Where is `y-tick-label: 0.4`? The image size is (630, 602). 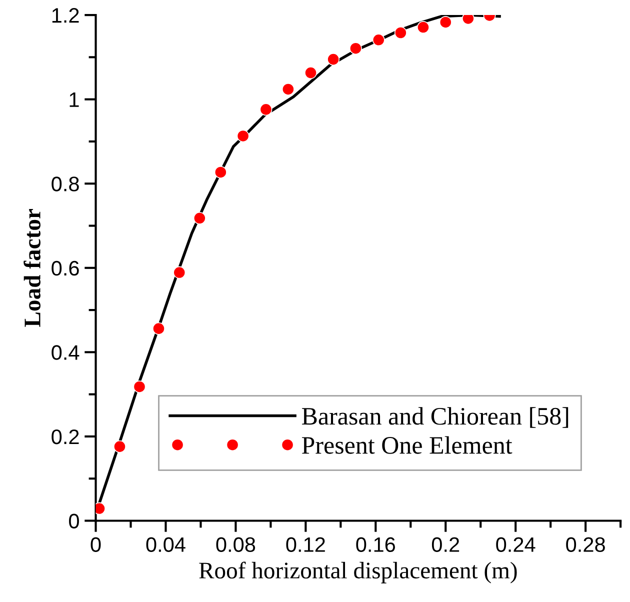 y-tick-label: 0.4 is located at coordinates (66, 352).